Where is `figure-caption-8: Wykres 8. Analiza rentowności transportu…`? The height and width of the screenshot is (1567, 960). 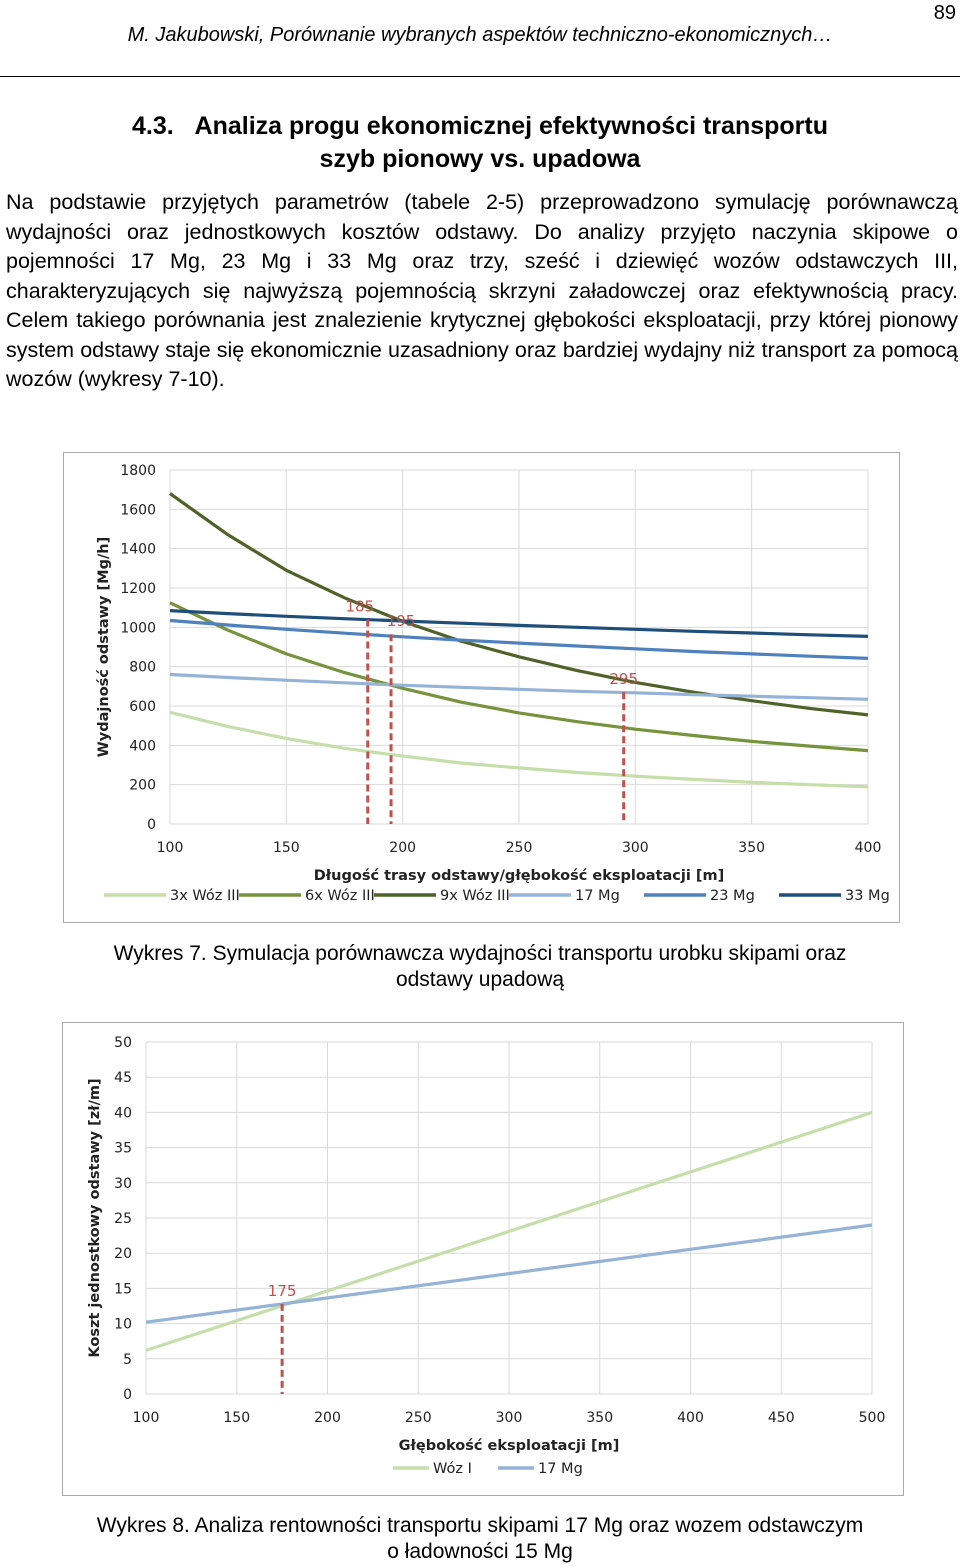
figure-caption-8: Wykres 8. Analiza rentowności transportu… is located at coordinates (480, 1539).